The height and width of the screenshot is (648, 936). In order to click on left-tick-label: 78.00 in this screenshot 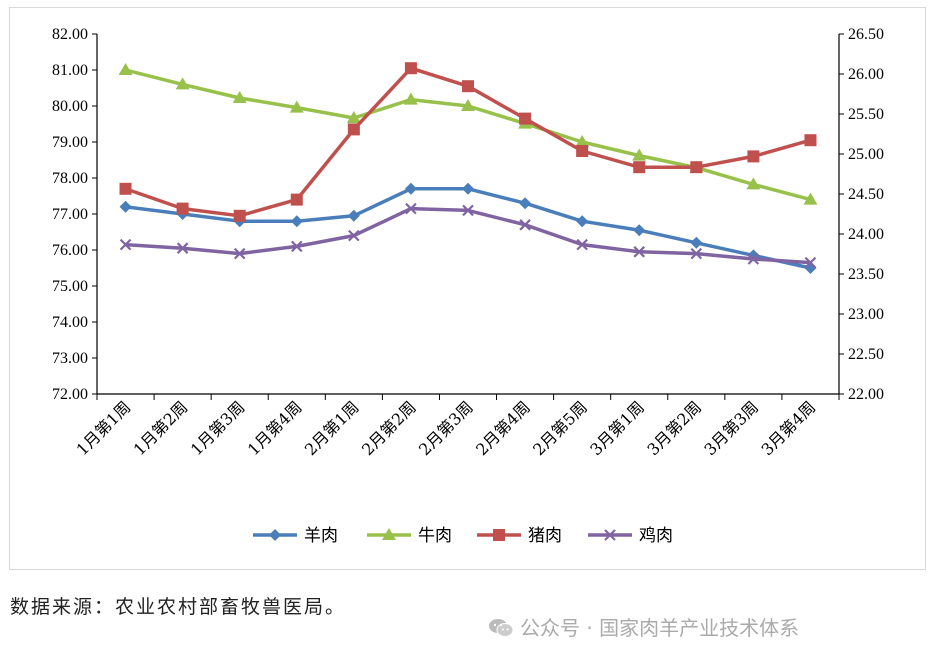, I will do `click(70, 178)`.